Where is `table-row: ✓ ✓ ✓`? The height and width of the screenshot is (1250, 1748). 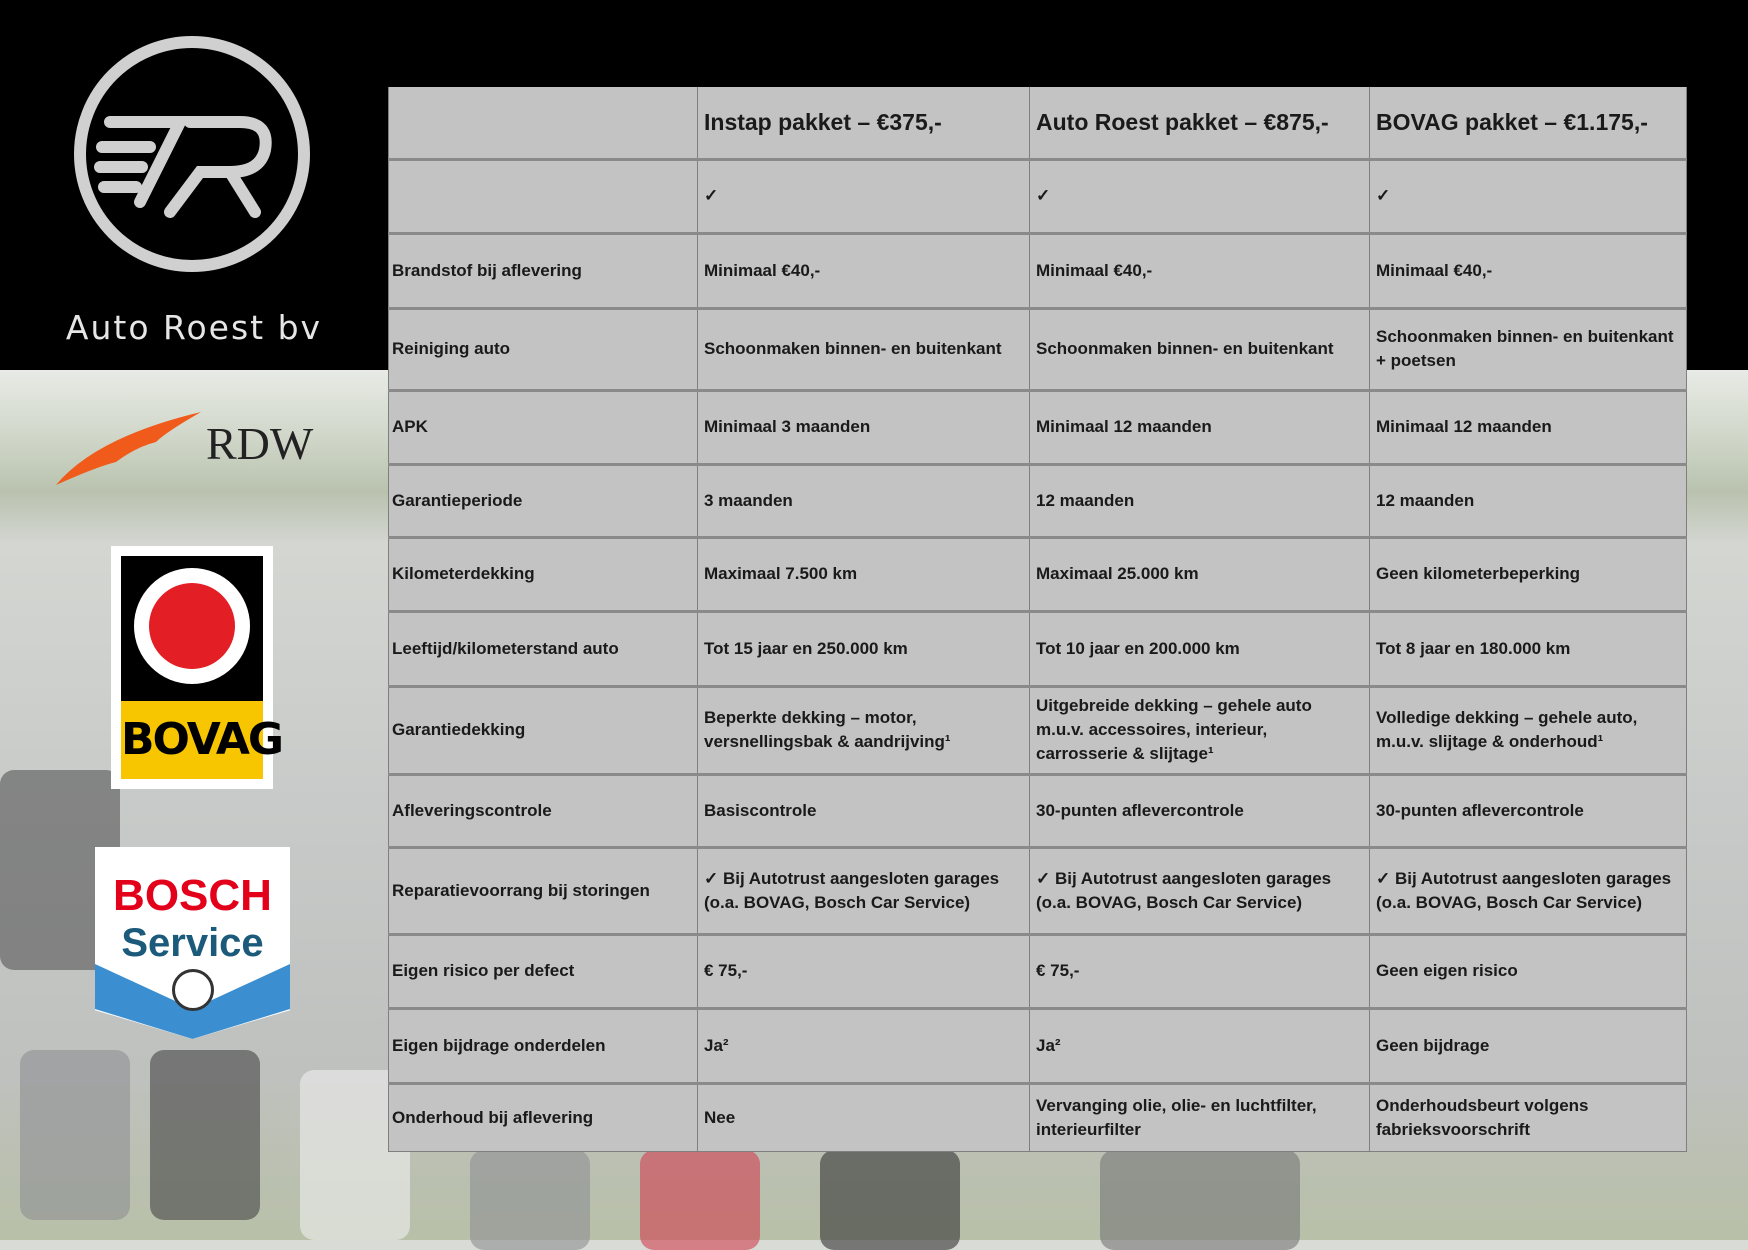 table-row: ✓ ✓ ✓ is located at coordinates (1037, 195).